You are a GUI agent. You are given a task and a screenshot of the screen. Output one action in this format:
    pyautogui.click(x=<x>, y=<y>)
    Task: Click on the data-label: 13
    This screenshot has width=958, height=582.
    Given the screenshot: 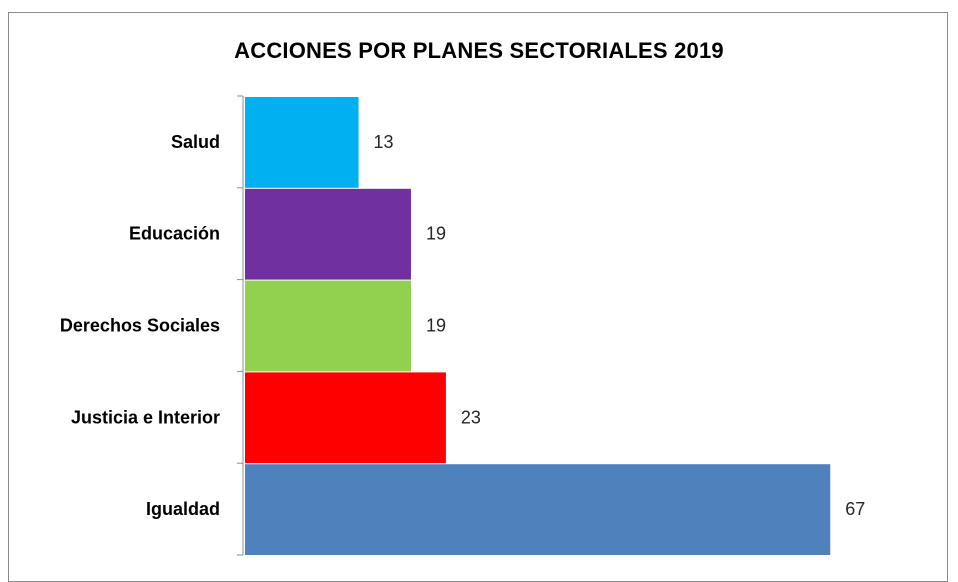 What is the action you would take?
    pyautogui.click(x=384, y=142)
    